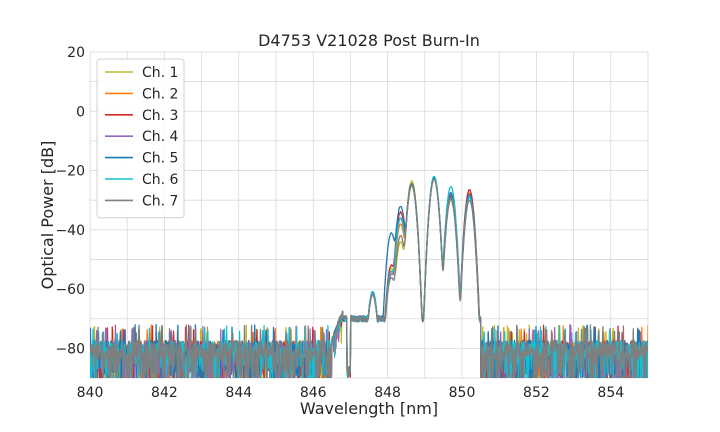  I want to click on x-tick-label: 844, so click(238, 393).